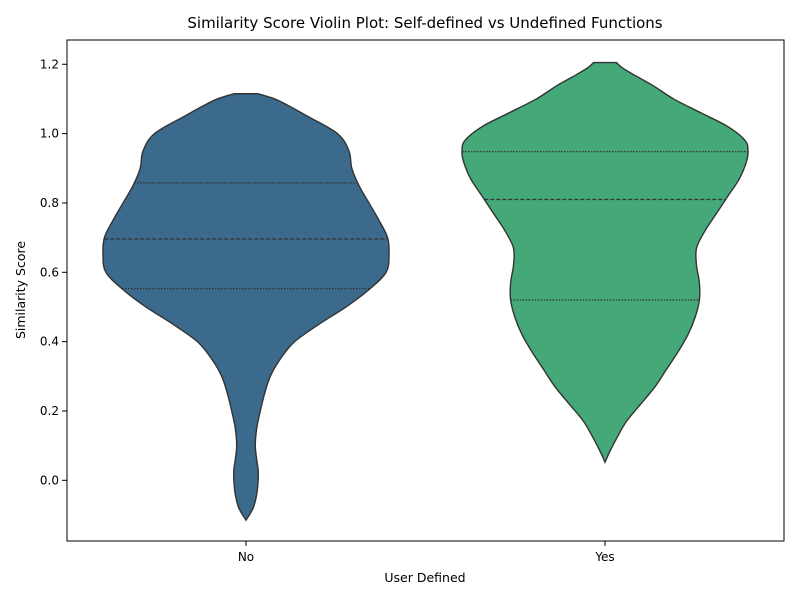 The height and width of the screenshot is (600, 800). I want to click on x-axis-label: User Defined, so click(424, 577).